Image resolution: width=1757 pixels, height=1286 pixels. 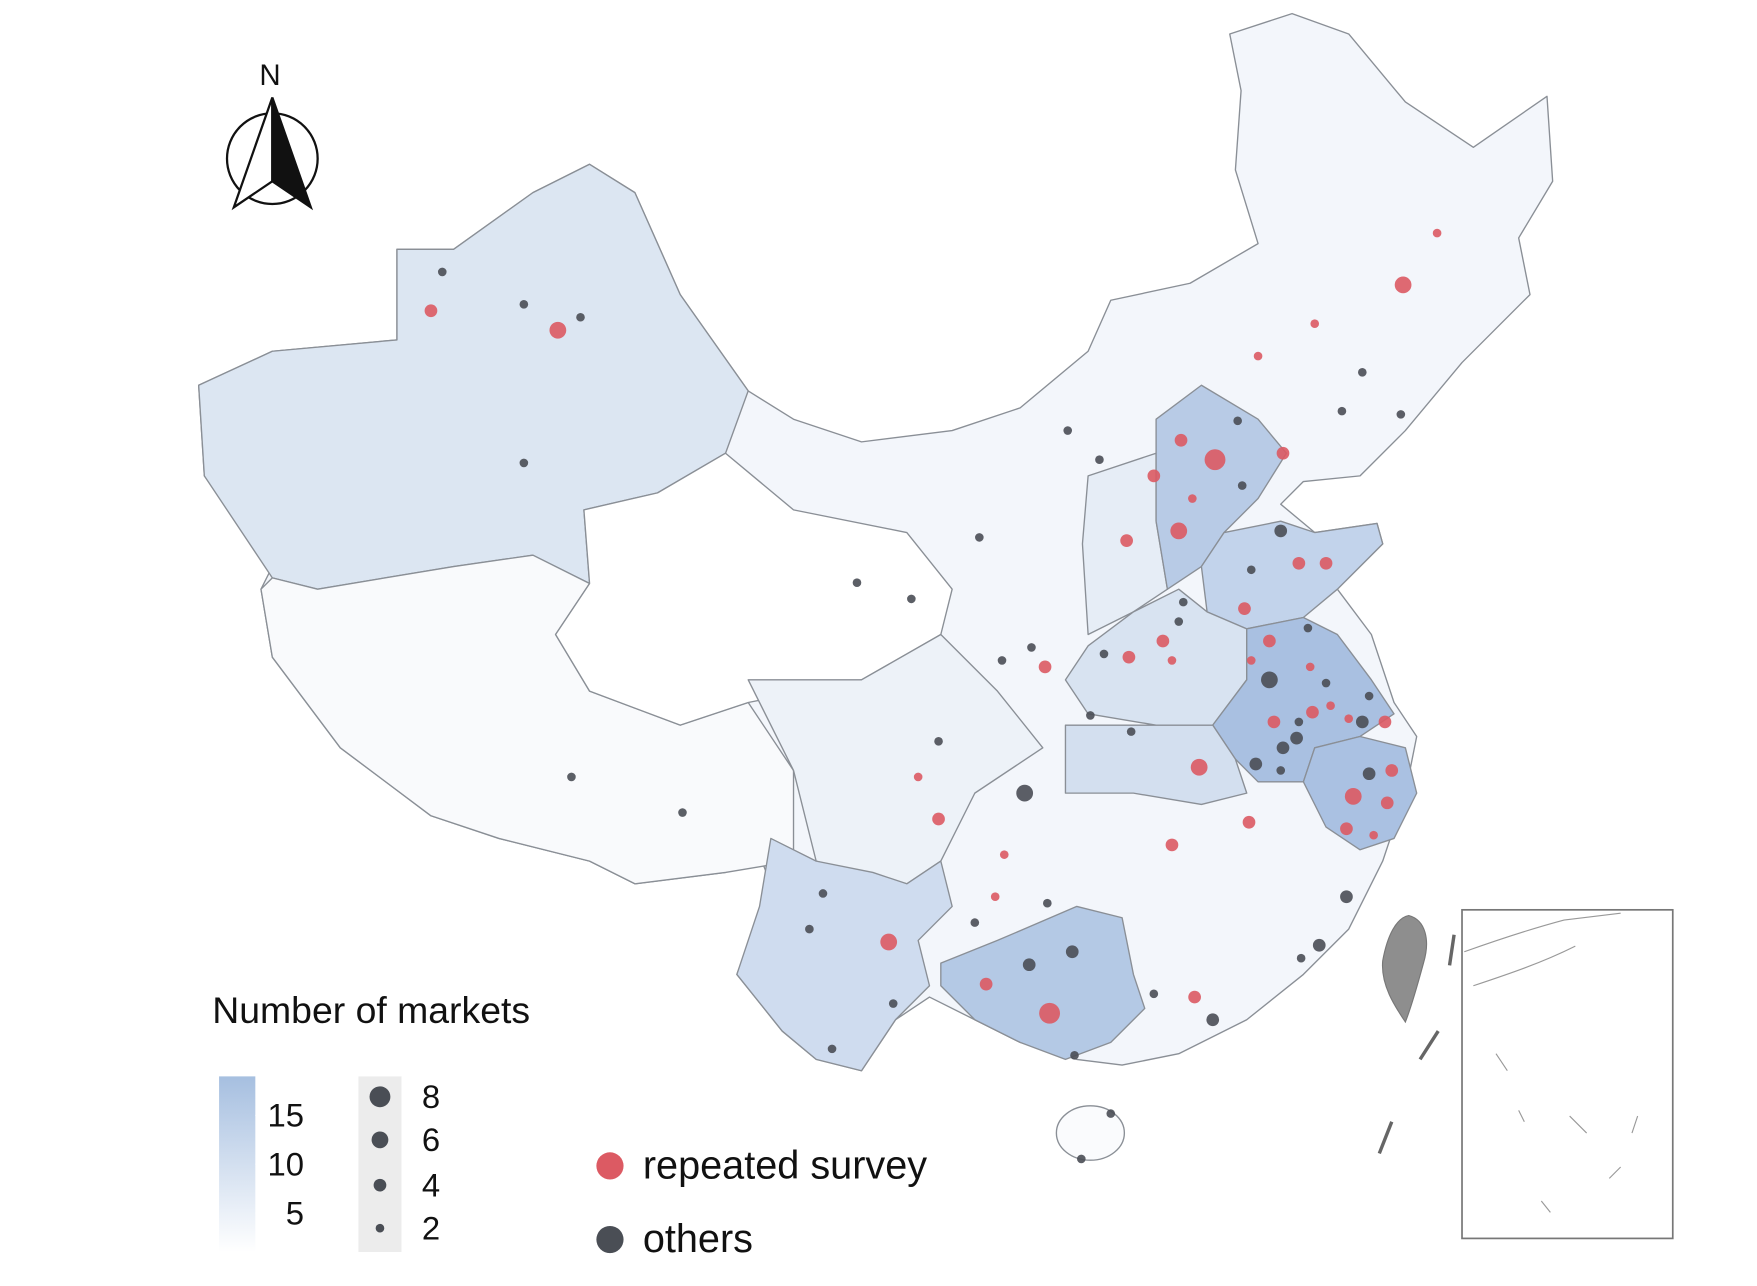 I want to click on compass: N, so click(x=272, y=135).